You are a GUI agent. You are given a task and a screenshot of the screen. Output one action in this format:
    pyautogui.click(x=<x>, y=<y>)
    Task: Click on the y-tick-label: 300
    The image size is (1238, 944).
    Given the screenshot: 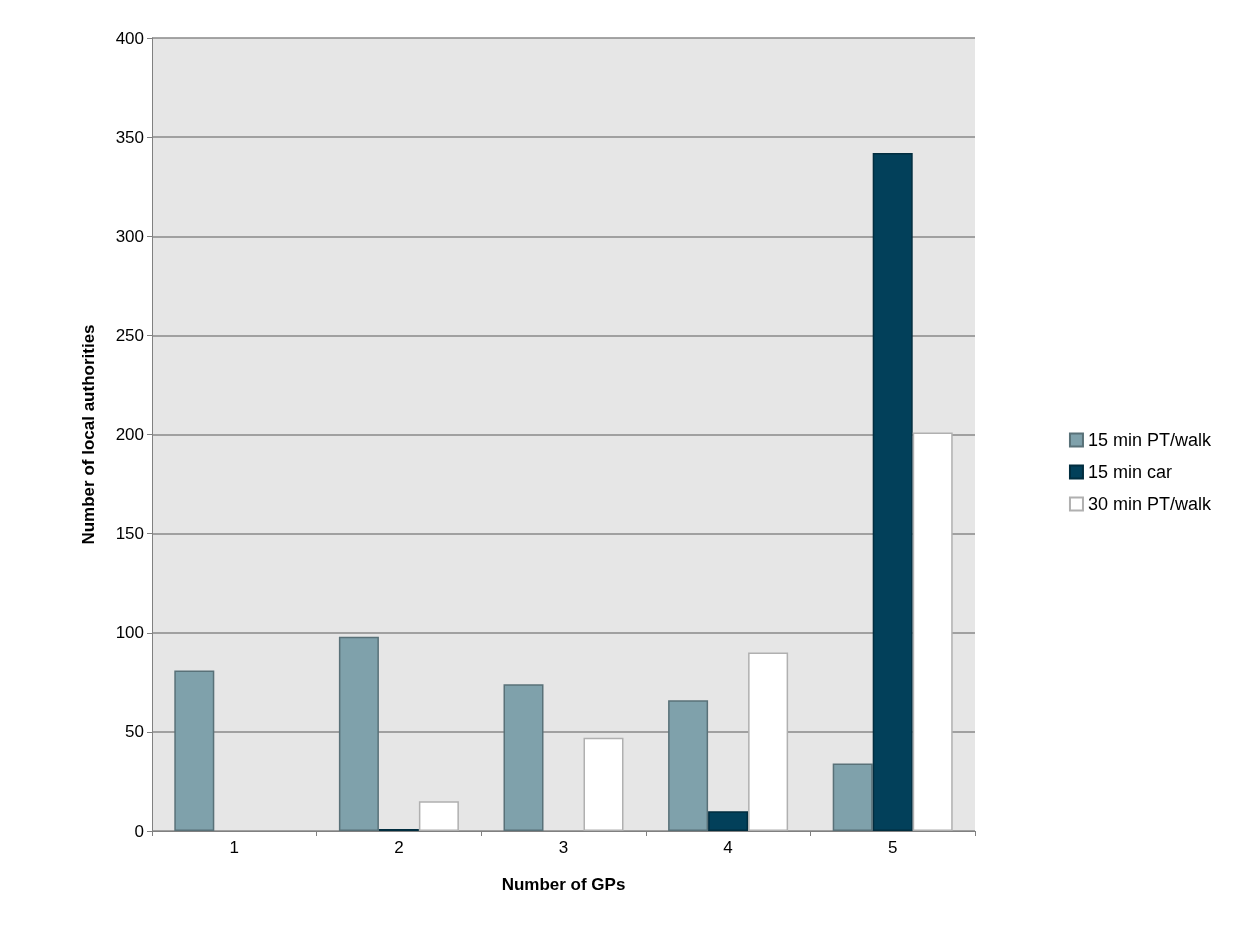 What is the action you would take?
    pyautogui.click(x=129, y=236)
    